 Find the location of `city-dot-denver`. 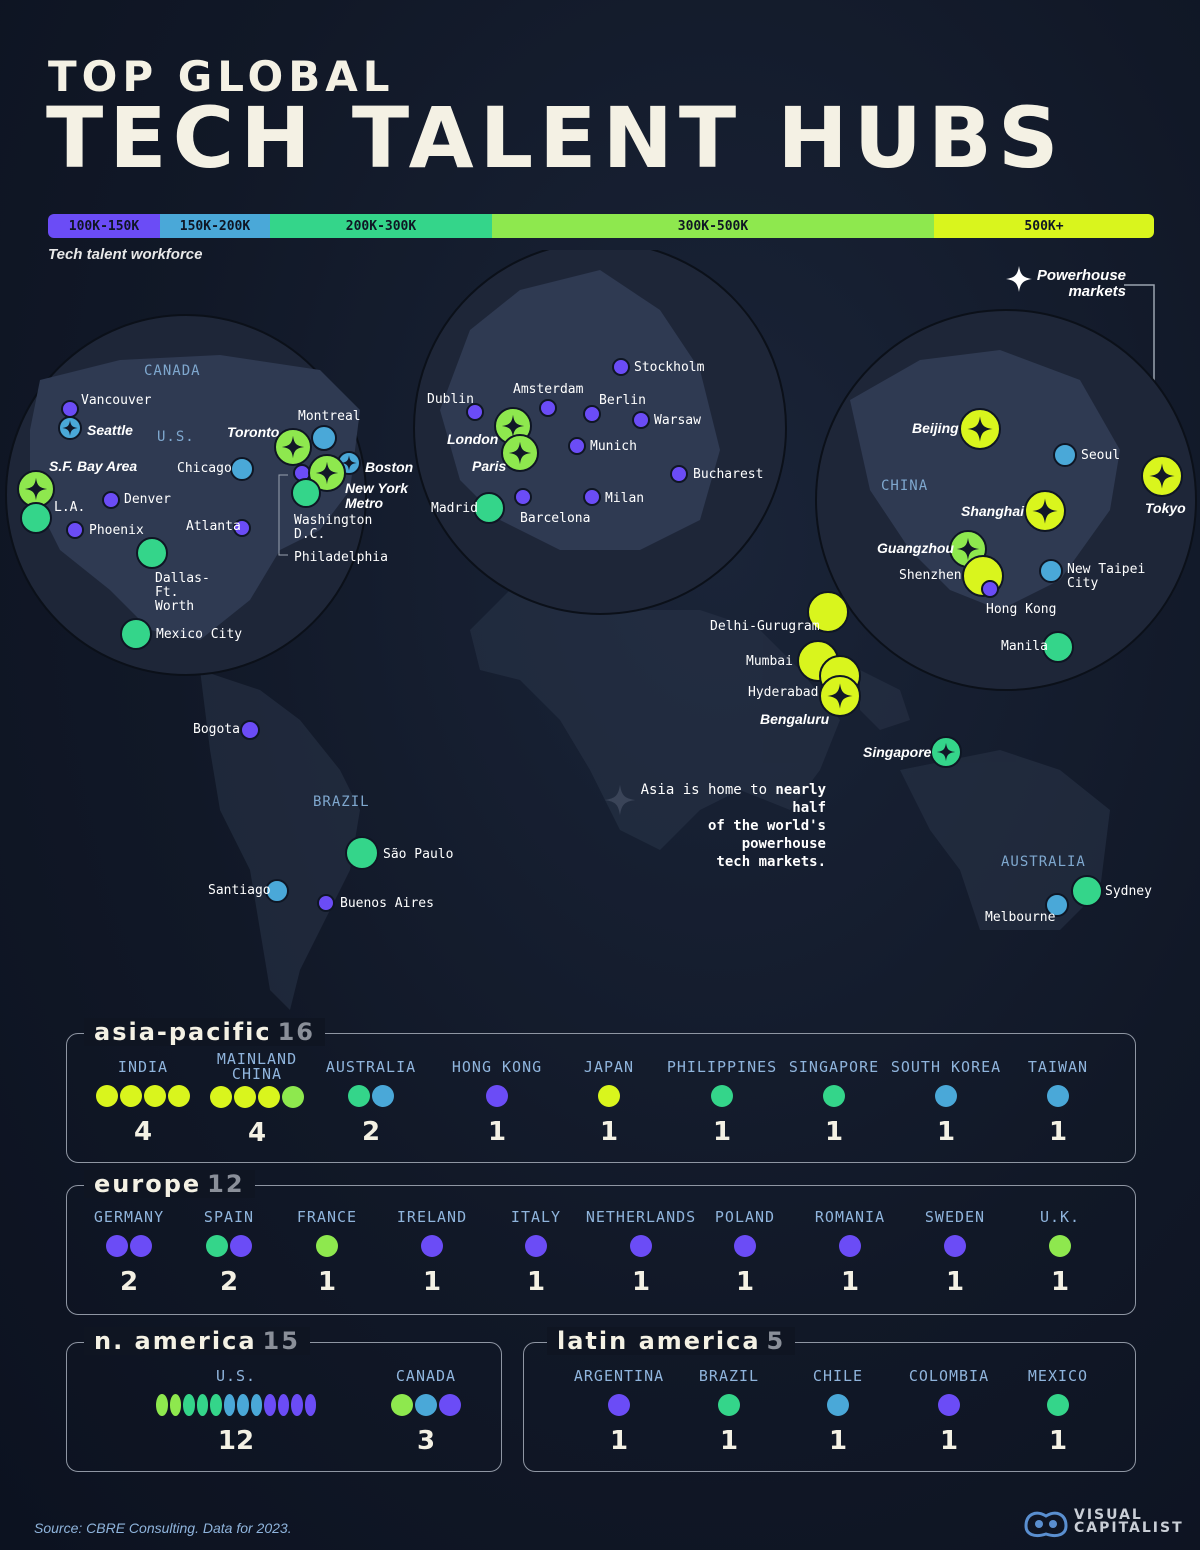

city-dot-denver is located at coordinates (111, 500).